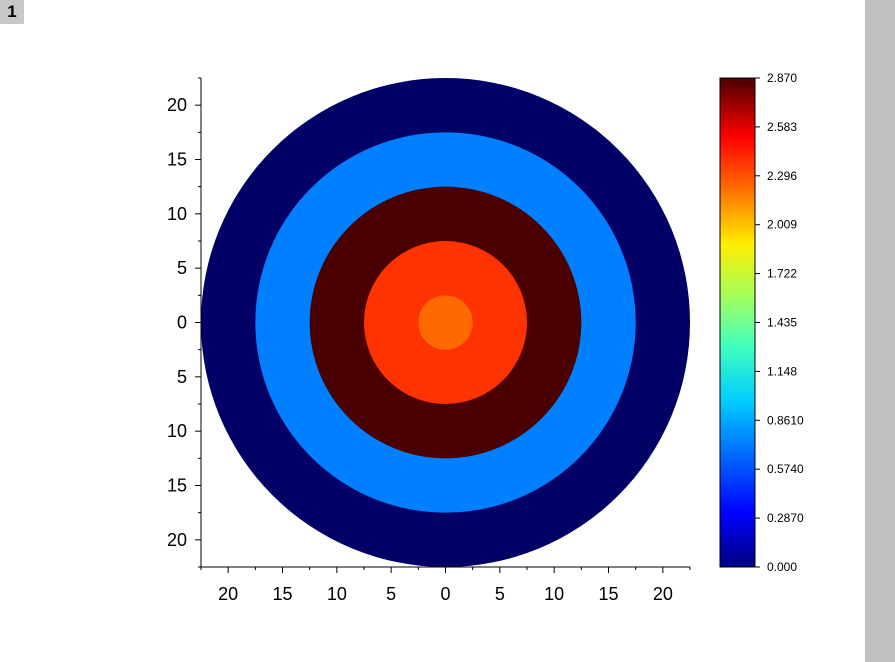  What do you see at coordinates (445, 594) in the screenshot?
I see `x-tick-label-4: 0` at bounding box center [445, 594].